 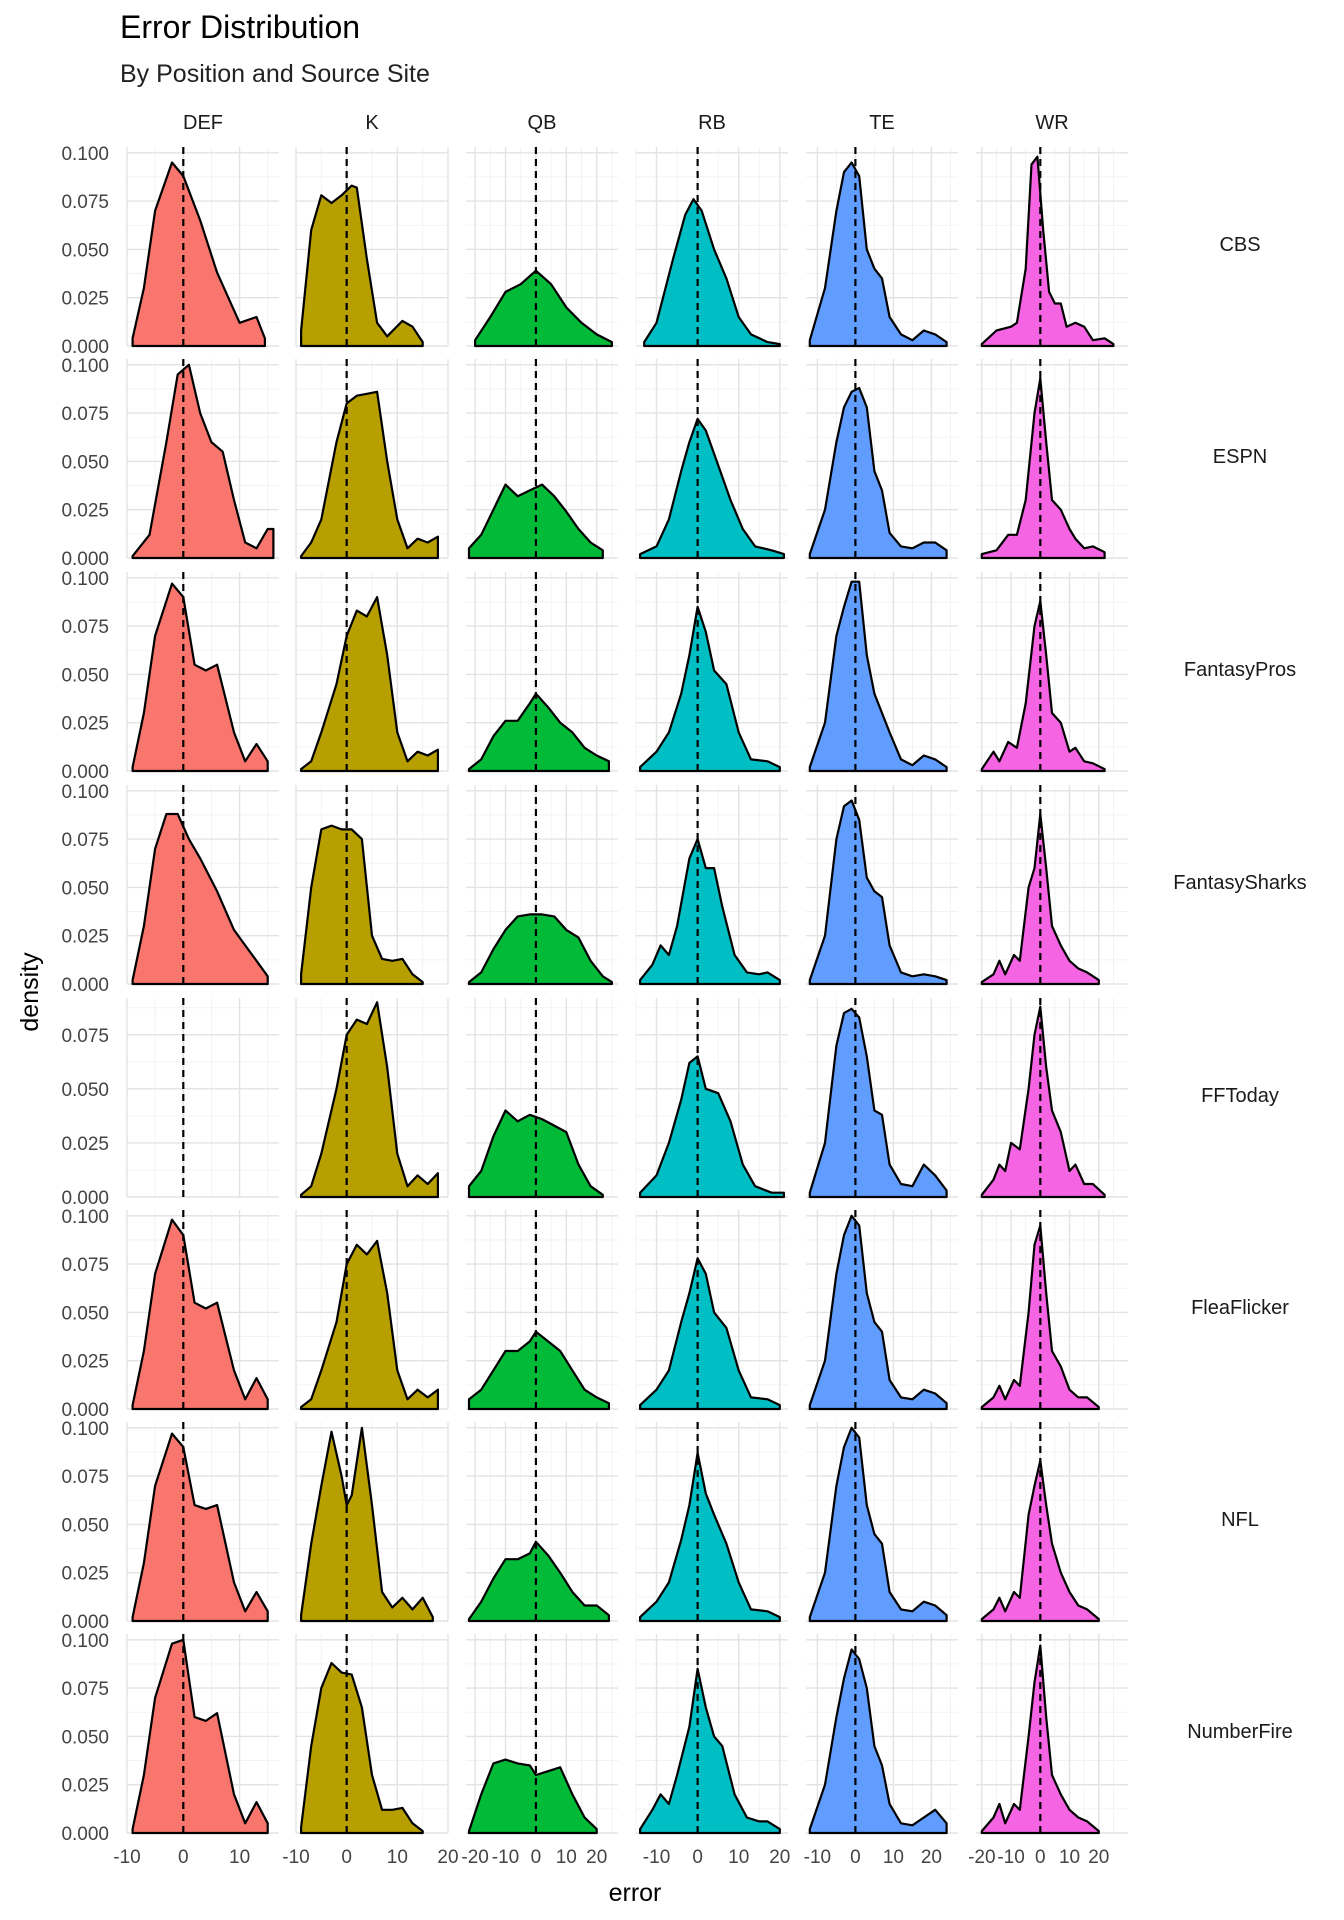 What do you see at coordinates (712, 273) in the screenshot?
I see `density-cbs-rb` at bounding box center [712, 273].